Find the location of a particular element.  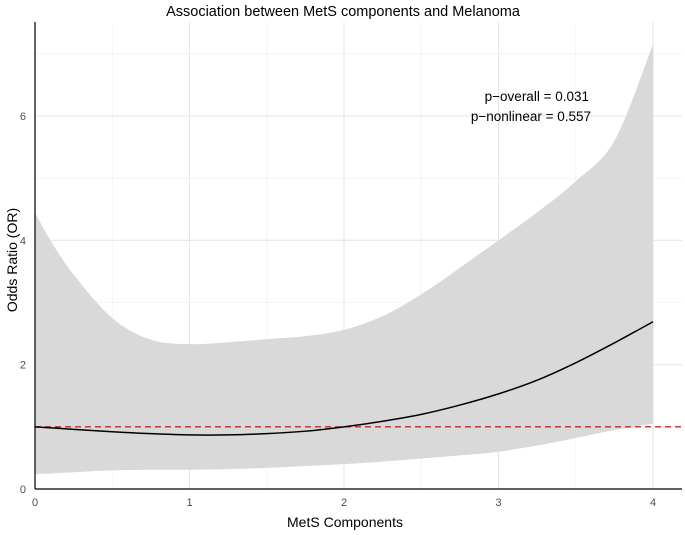

y-tick-label: 2 is located at coordinates (23, 366).